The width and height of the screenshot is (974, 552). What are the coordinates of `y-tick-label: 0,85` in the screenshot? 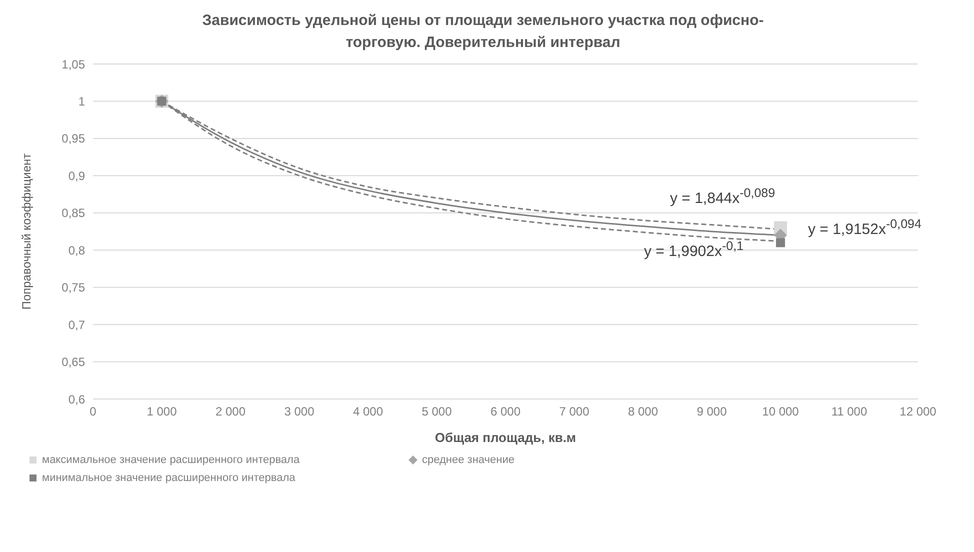 It's located at (74, 213).